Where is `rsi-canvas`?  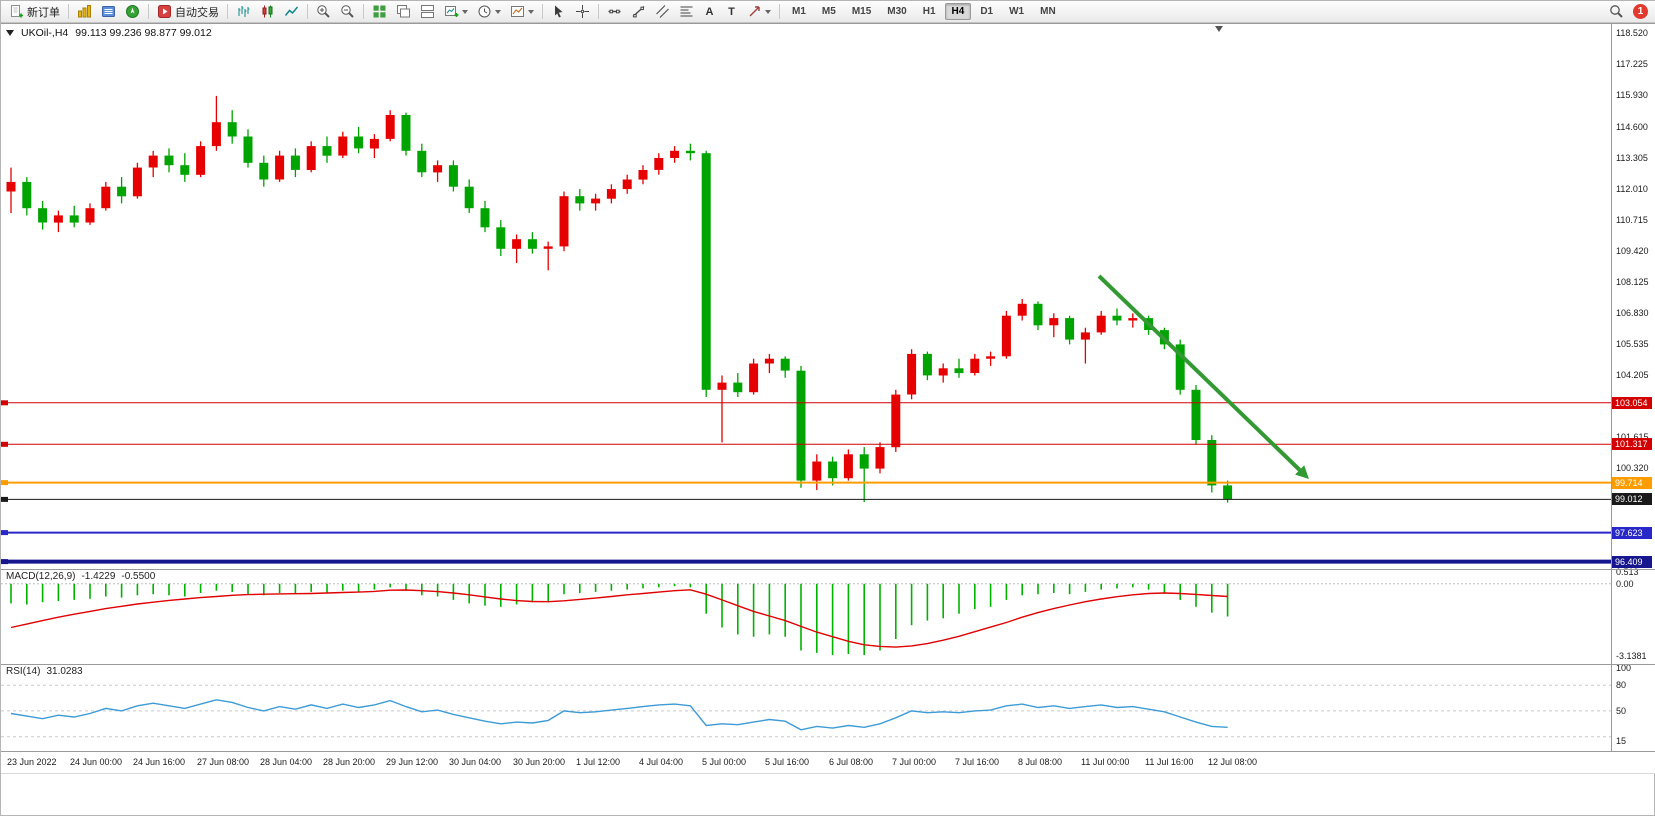 rsi-canvas is located at coordinates (806, 707).